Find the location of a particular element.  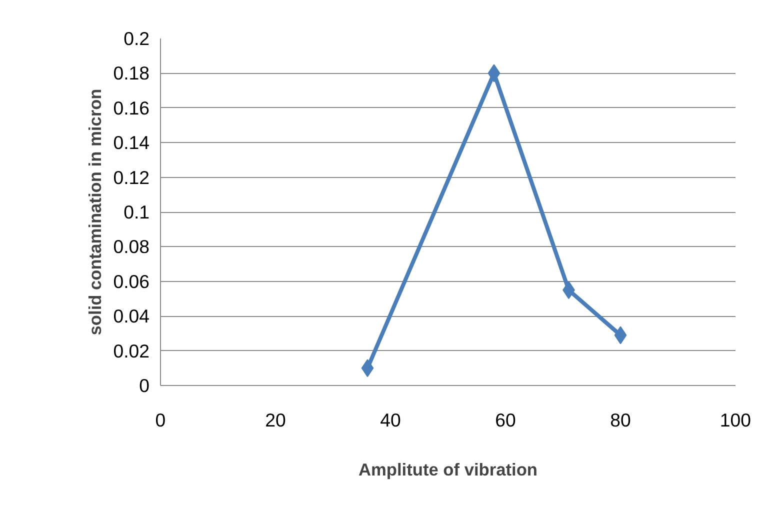

y-tick-label: 0.16 is located at coordinates (131, 107).